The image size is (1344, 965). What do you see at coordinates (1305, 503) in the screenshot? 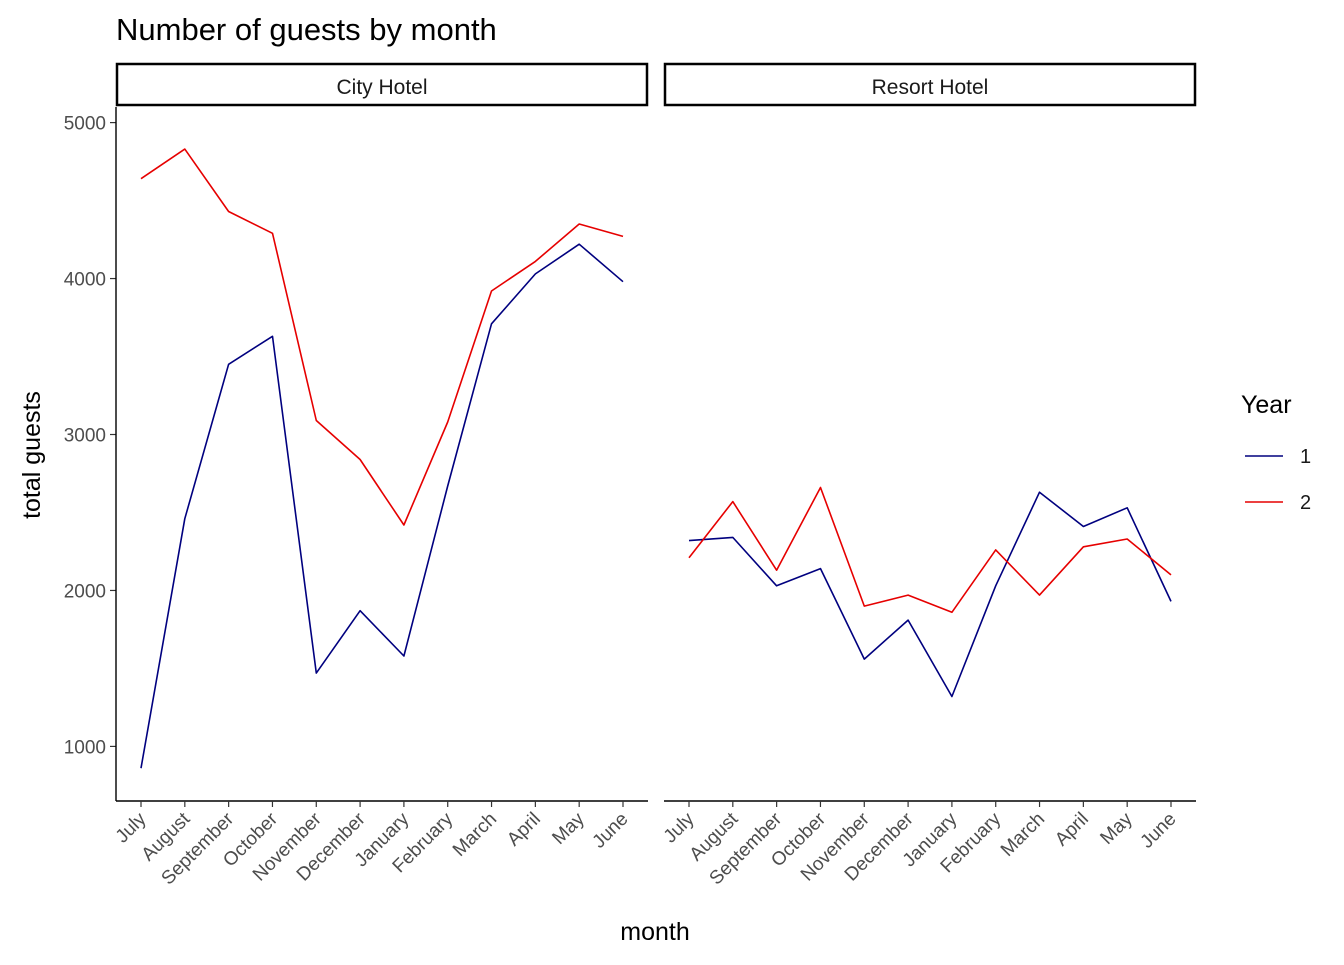
I see `legend-label-2: 2` at bounding box center [1305, 503].